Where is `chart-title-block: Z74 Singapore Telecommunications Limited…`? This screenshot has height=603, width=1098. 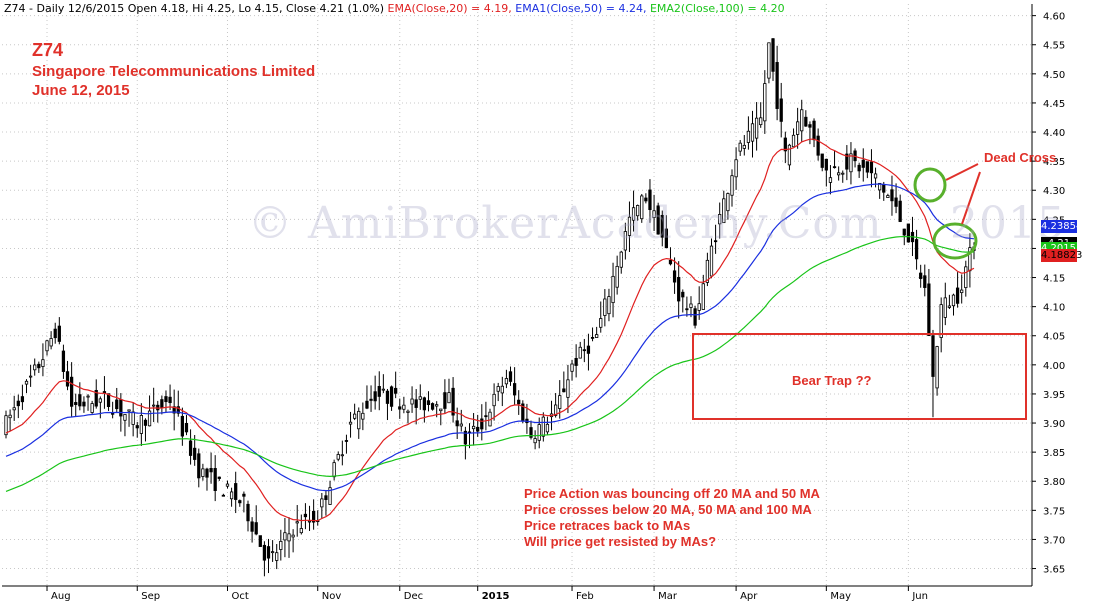 chart-title-block: Z74 Singapore Telecommunications Limited… is located at coordinates (173, 69).